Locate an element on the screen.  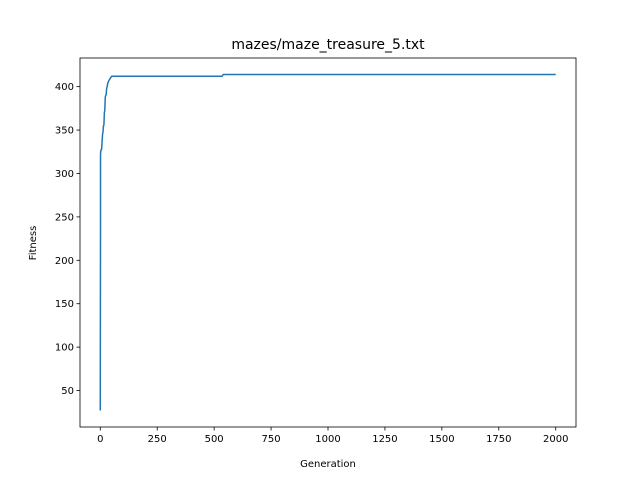
y-tick-label: 200 is located at coordinates (64, 261).